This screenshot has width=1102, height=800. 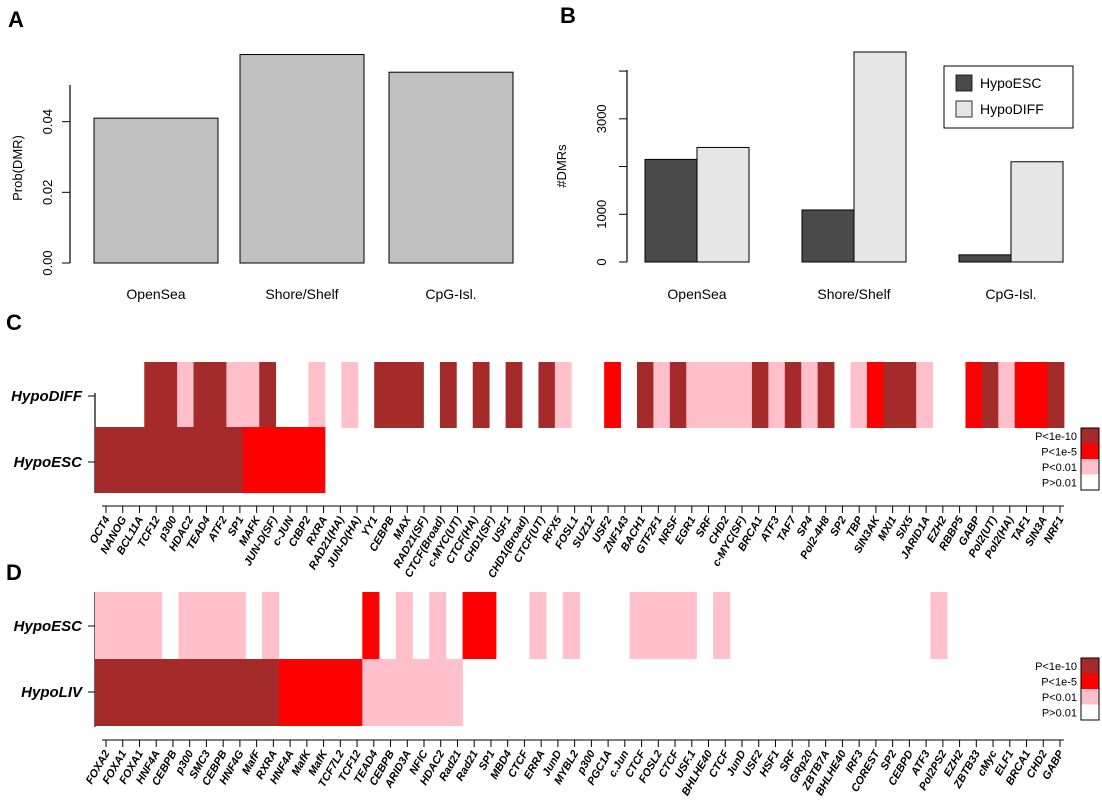 I want to click on panel-letter-c: C, so click(x=14, y=322).